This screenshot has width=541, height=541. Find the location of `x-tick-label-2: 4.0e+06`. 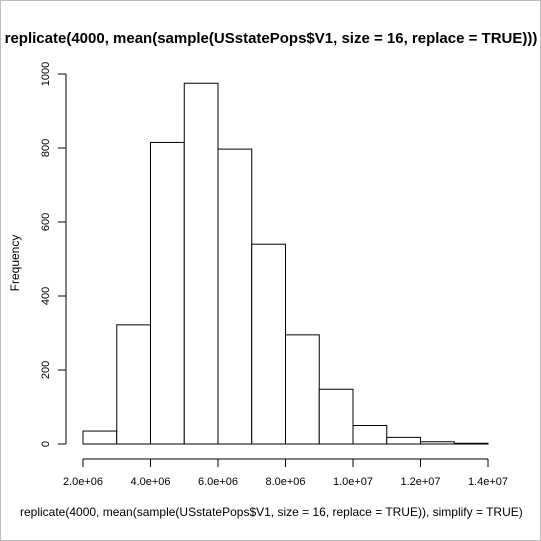

x-tick-label-2: 4.0e+06 is located at coordinates (150, 482).